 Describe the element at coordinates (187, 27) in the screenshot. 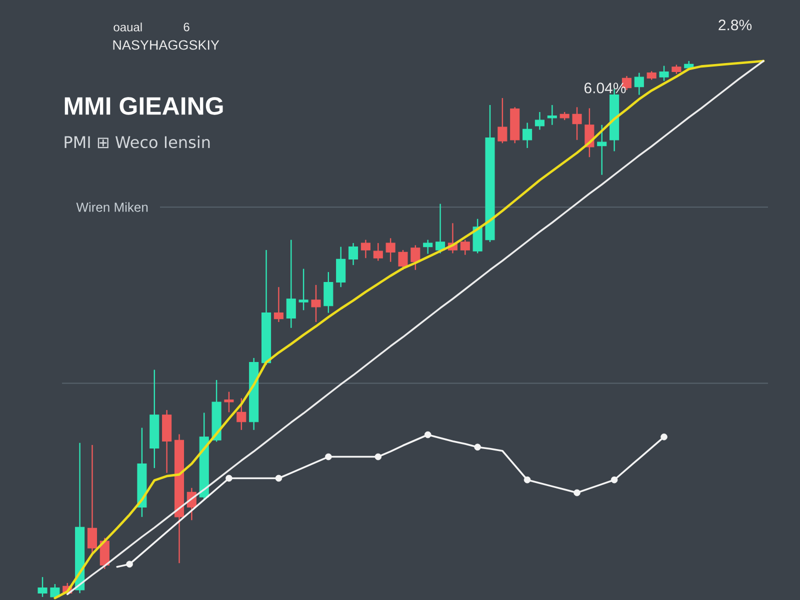

I see `text: 6` at that location.